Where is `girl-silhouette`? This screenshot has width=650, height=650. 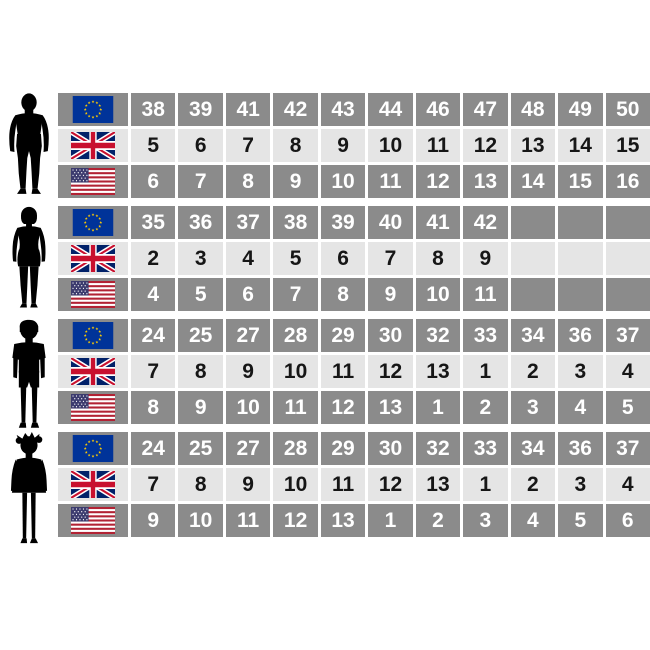 girl-silhouette is located at coordinates (29, 484).